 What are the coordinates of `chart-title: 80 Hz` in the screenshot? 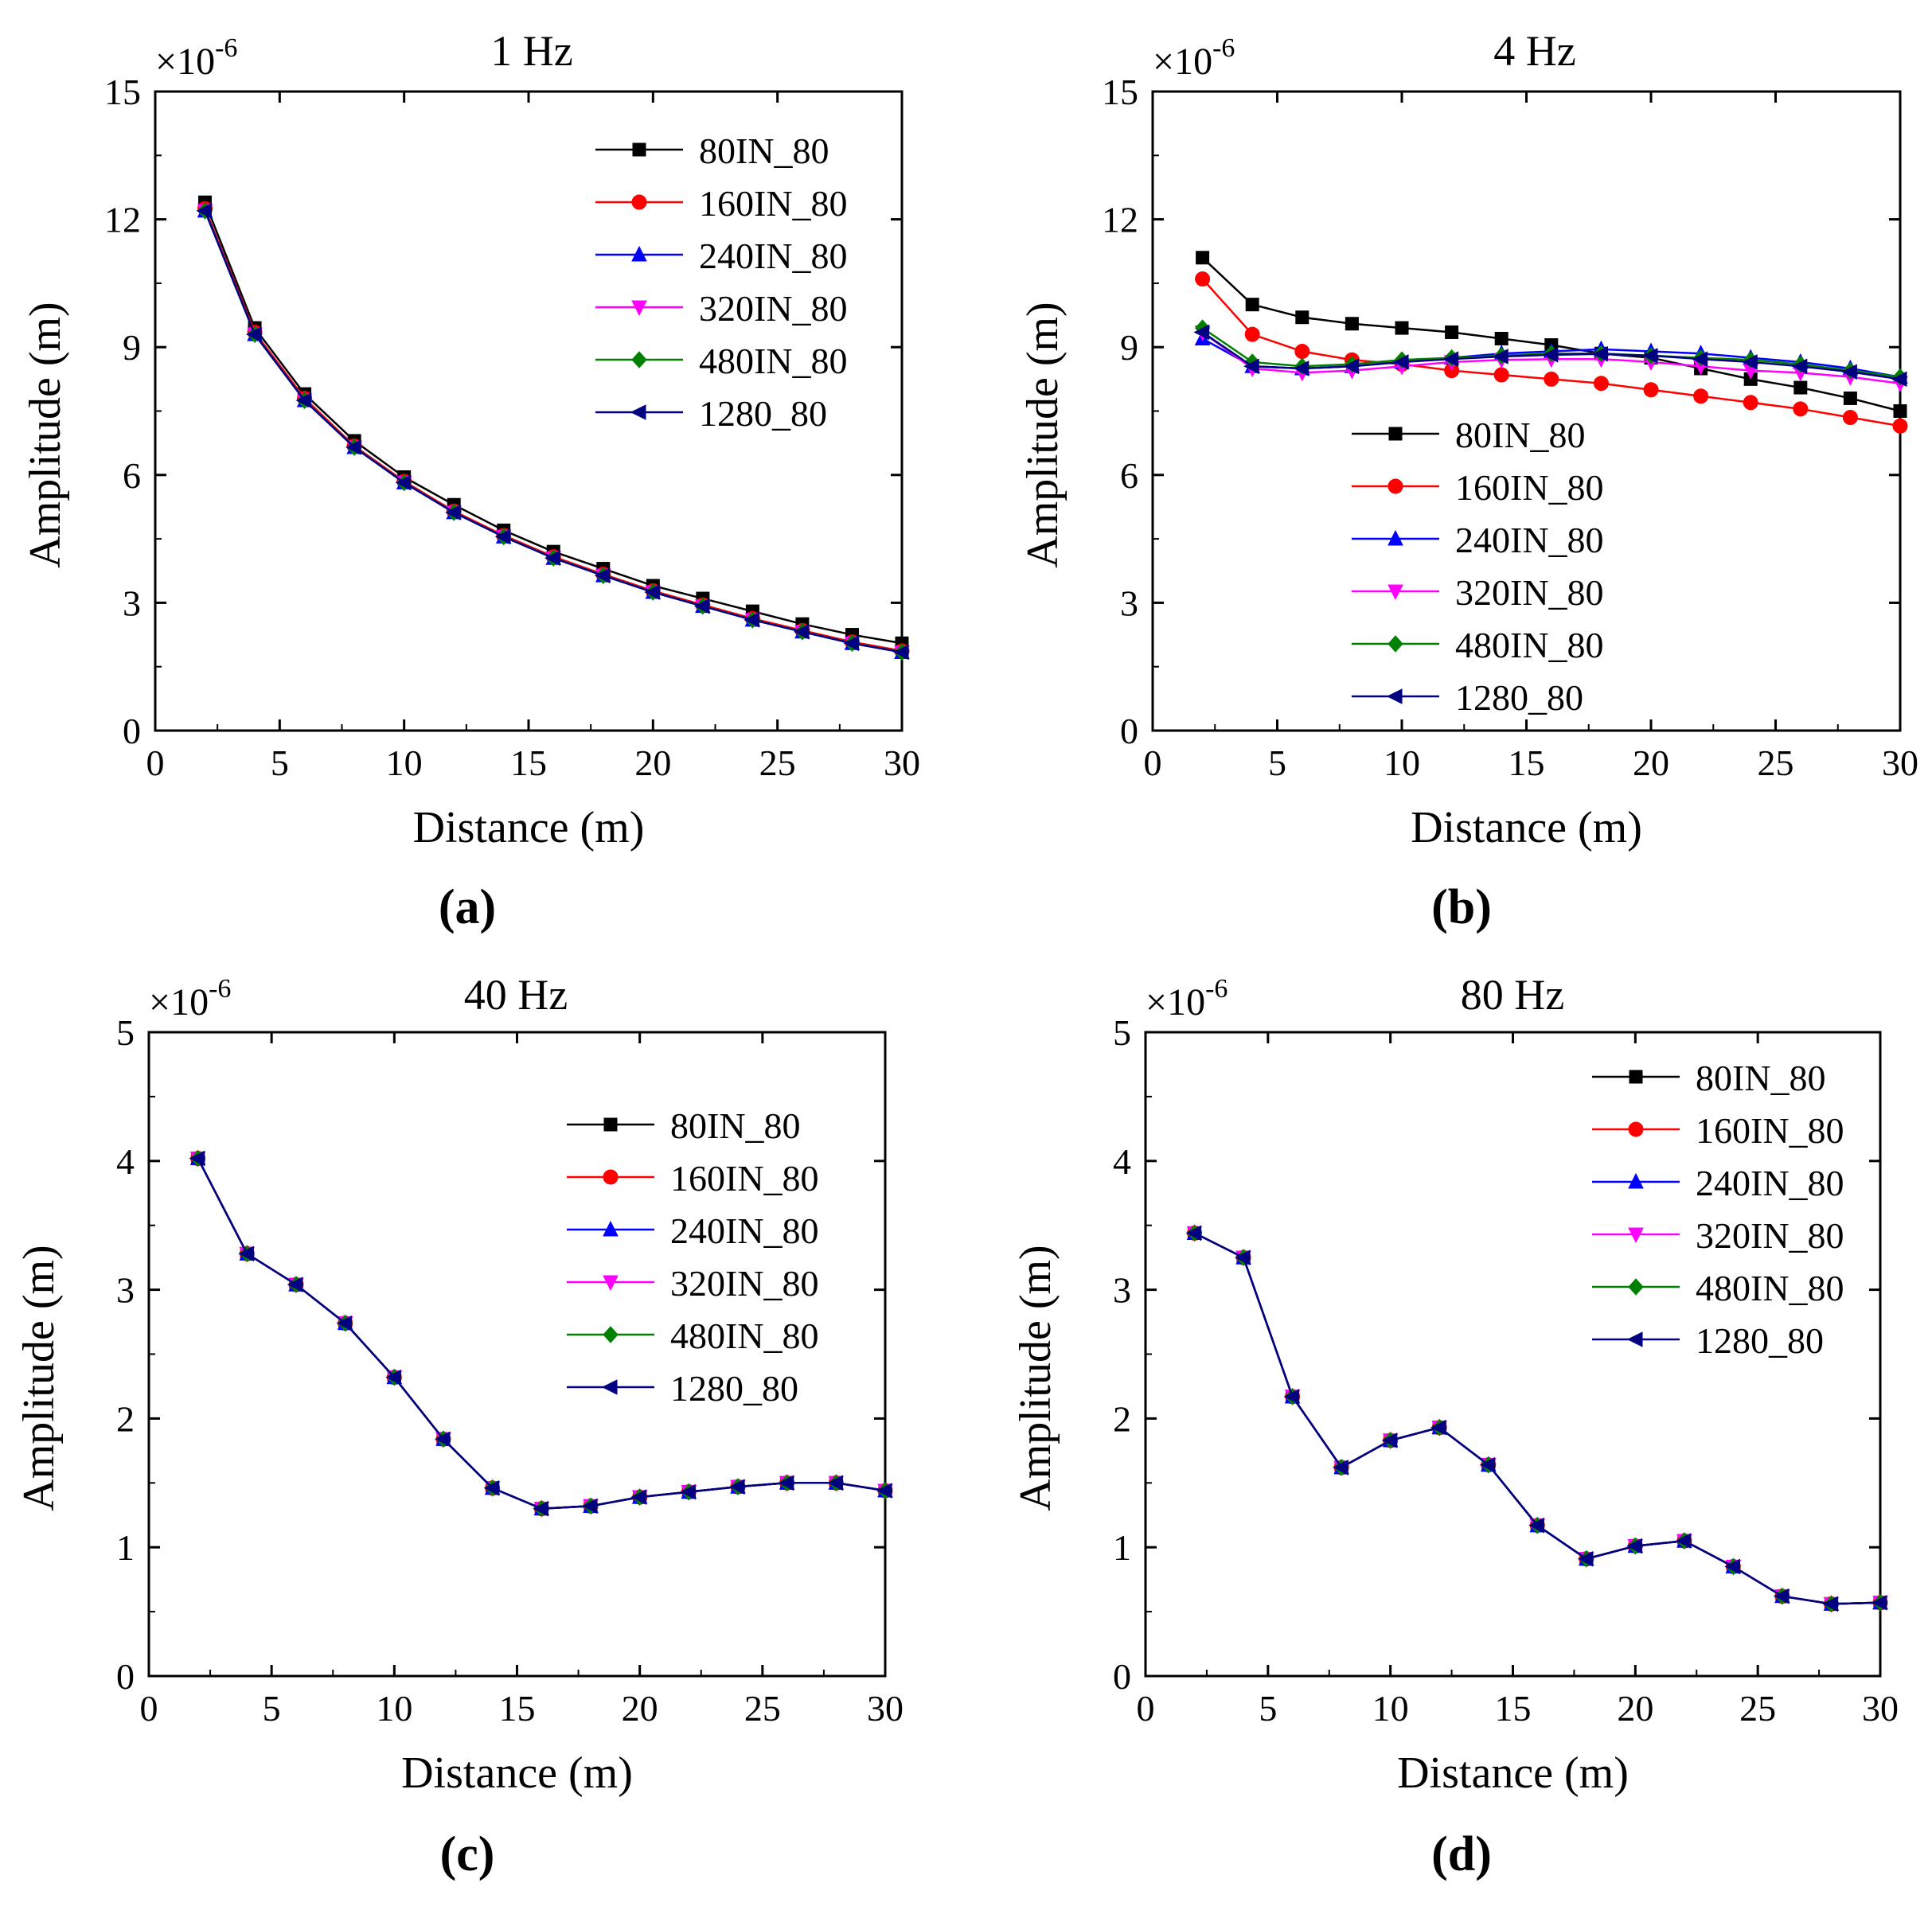 It's located at (1512, 995).